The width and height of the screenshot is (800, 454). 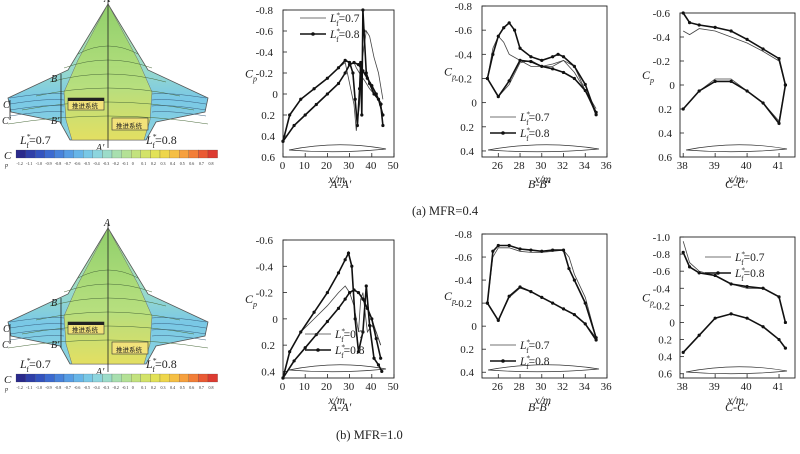 I want to click on x-tick-label: 36, so click(x=607, y=387).